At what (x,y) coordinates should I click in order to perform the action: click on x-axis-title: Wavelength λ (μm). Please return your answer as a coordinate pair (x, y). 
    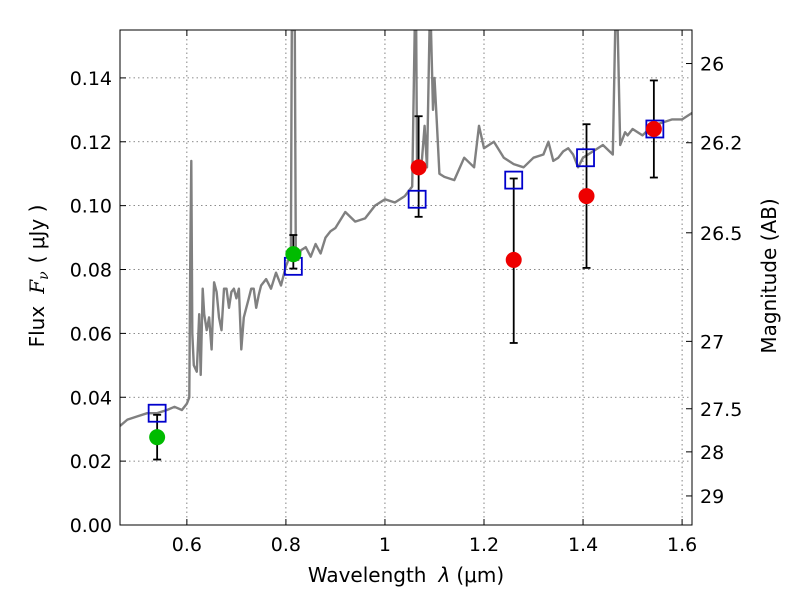
    Looking at the image, I should click on (406, 575).